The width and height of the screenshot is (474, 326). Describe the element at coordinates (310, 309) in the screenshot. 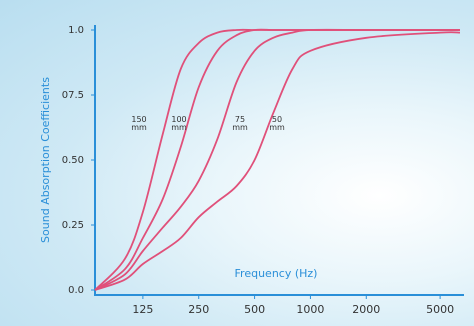

I see `x-tick-label: 1000` at that location.